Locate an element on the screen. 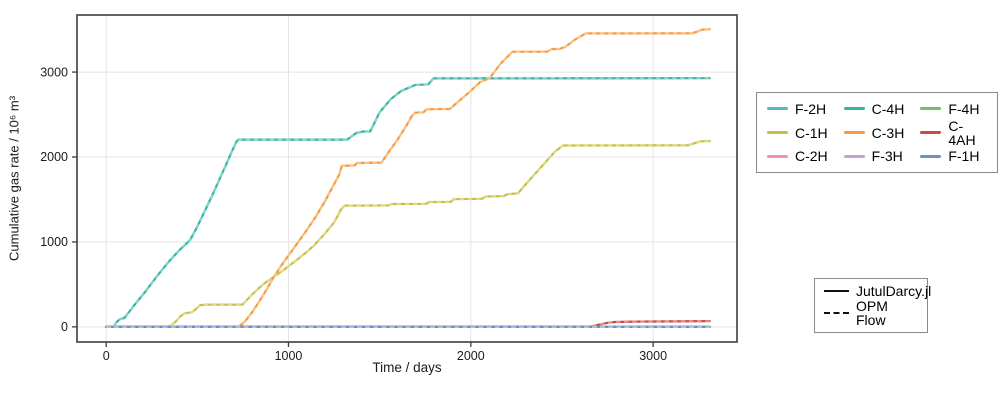 The image size is (1000, 400). legend-swatch-f-1h is located at coordinates (931, 156).